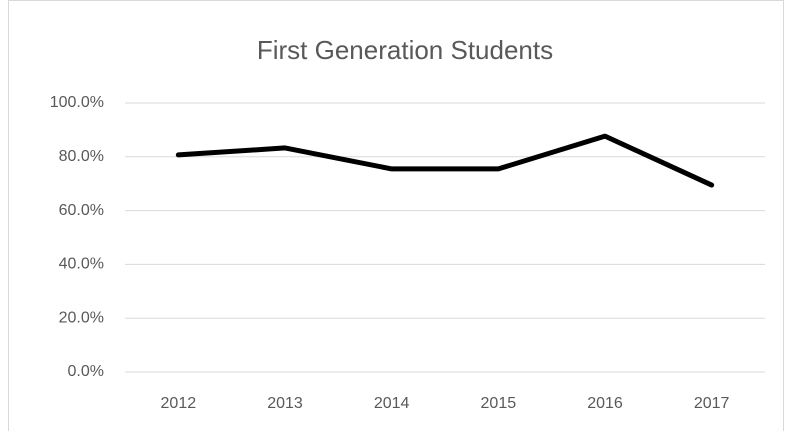 The image size is (792, 431). Describe the element at coordinates (285, 403) in the screenshot. I see `x-tick-label: 2013` at that location.